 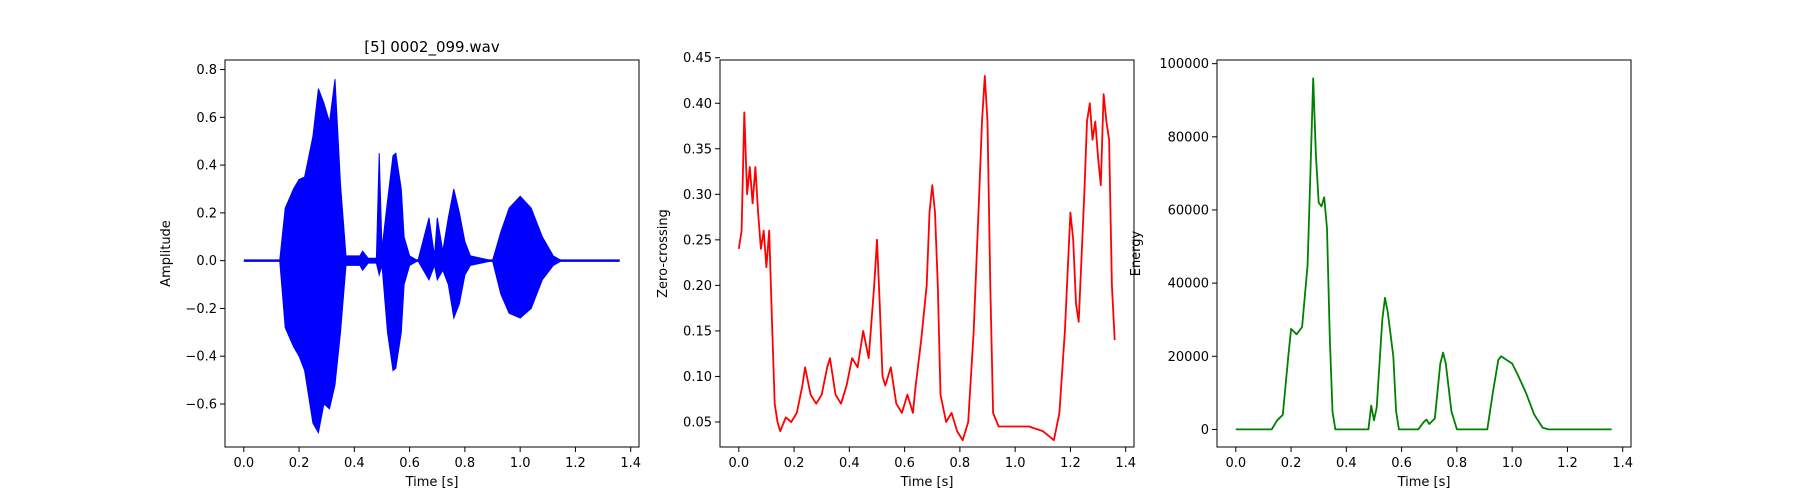 What do you see at coordinates (206, 70) in the screenshot?
I see `y-tick-label: 0.8` at bounding box center [206, 70].